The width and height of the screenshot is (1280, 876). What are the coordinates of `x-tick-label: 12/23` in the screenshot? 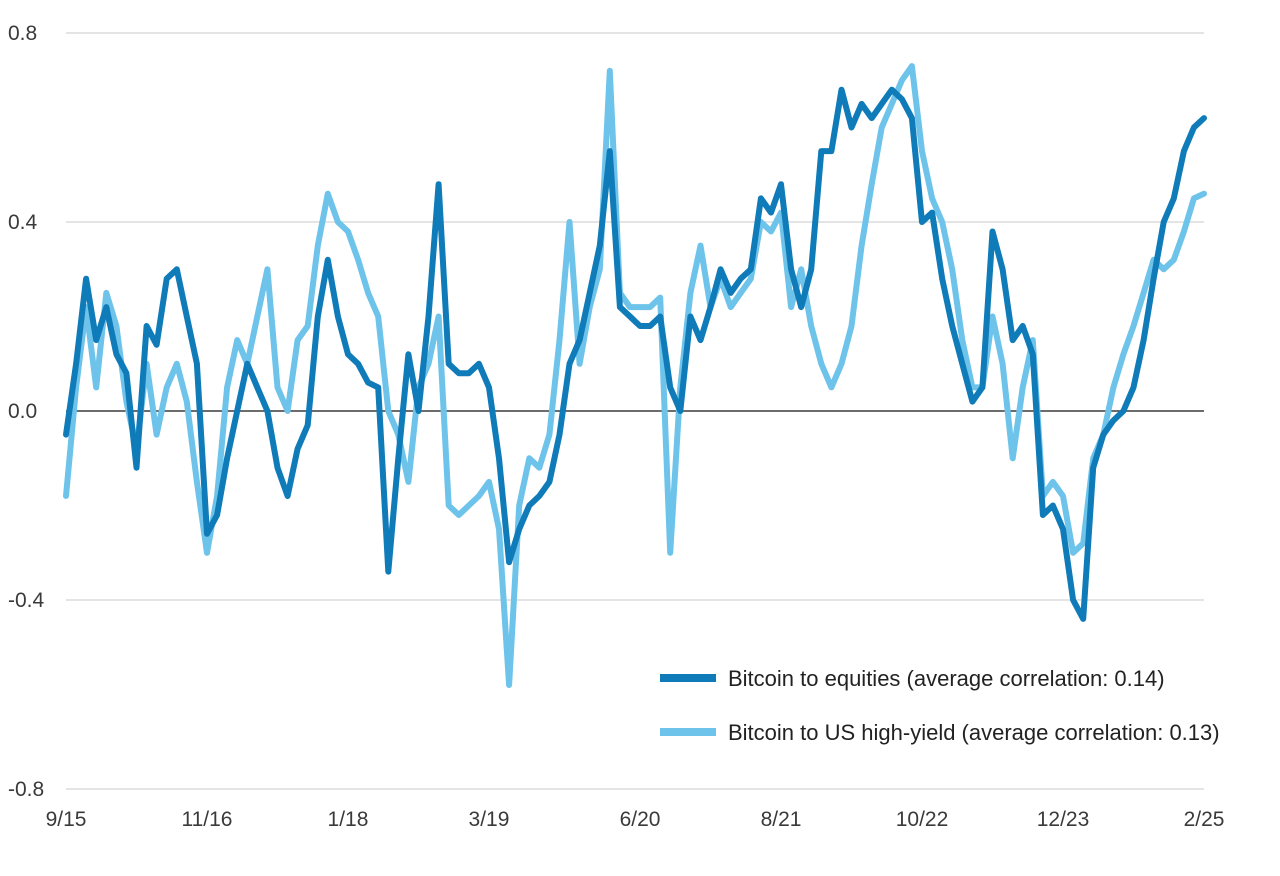 It's located at (1063, 819).